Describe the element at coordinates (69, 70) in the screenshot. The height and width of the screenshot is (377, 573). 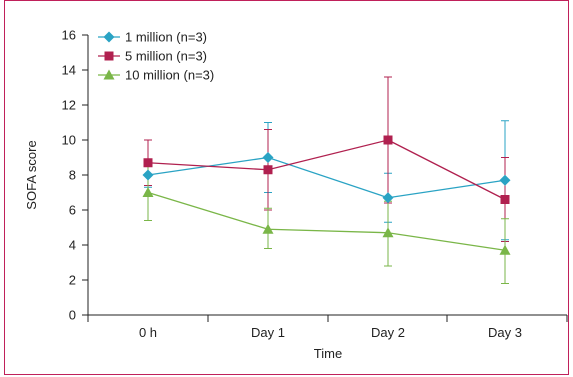
I see `y-tick-label: 14` at that location.